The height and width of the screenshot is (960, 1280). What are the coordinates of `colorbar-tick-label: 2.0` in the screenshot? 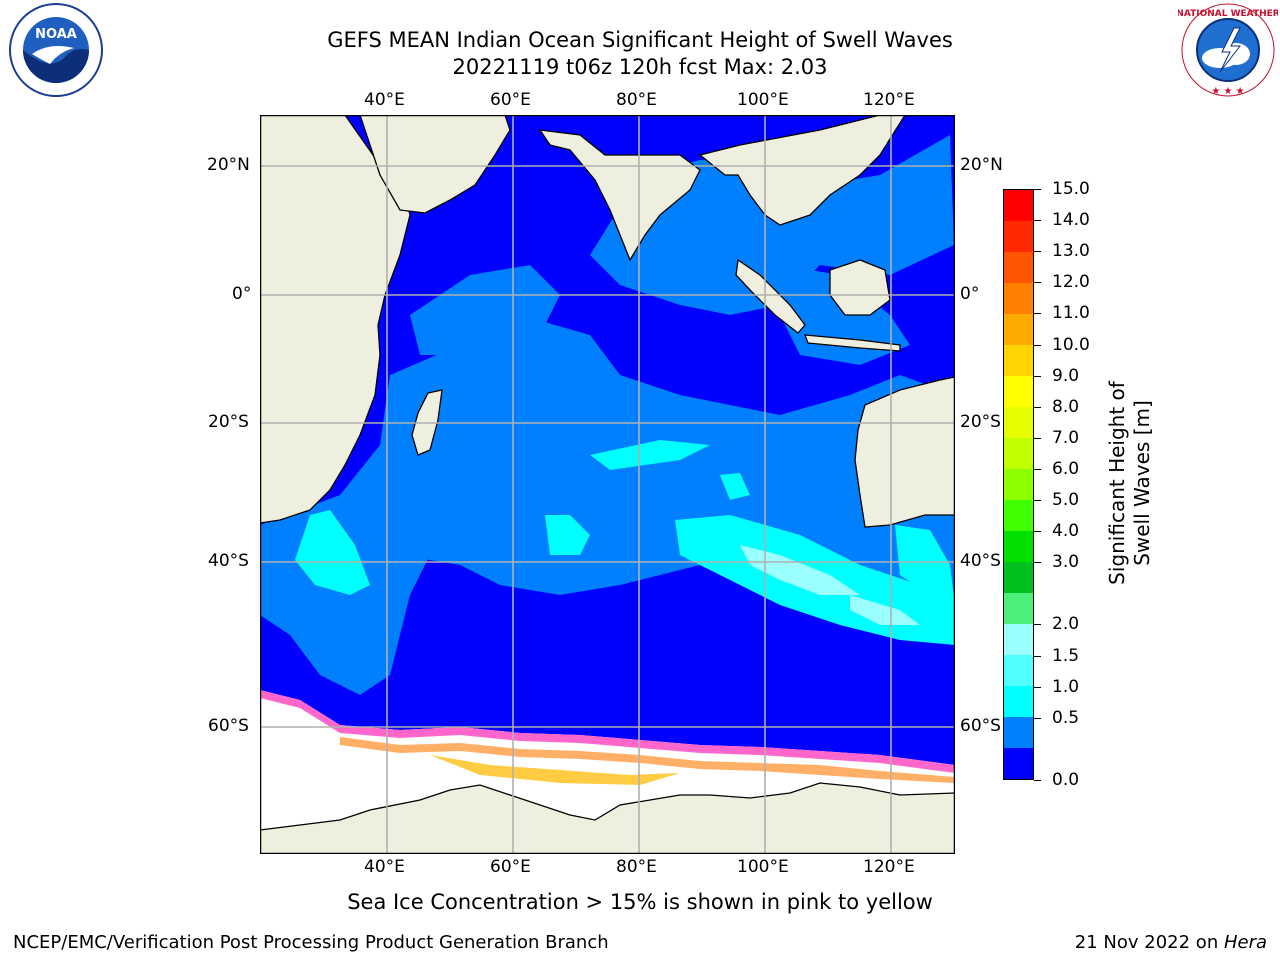 It's located at (1066, 624).